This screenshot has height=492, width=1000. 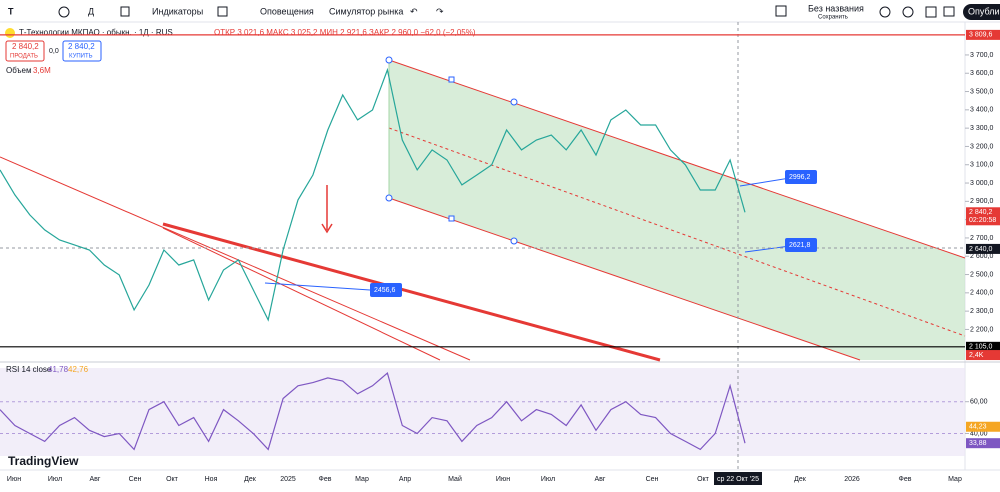 I want to click on y-tick-label: 2 200,0, so click(x=981, y=329).